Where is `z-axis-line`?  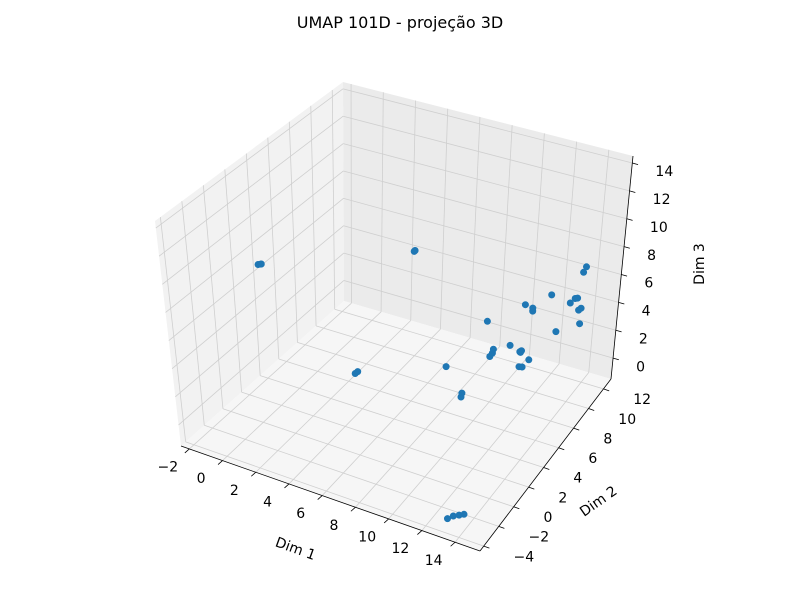 z-axis-line is located at coordinates (622, 267).